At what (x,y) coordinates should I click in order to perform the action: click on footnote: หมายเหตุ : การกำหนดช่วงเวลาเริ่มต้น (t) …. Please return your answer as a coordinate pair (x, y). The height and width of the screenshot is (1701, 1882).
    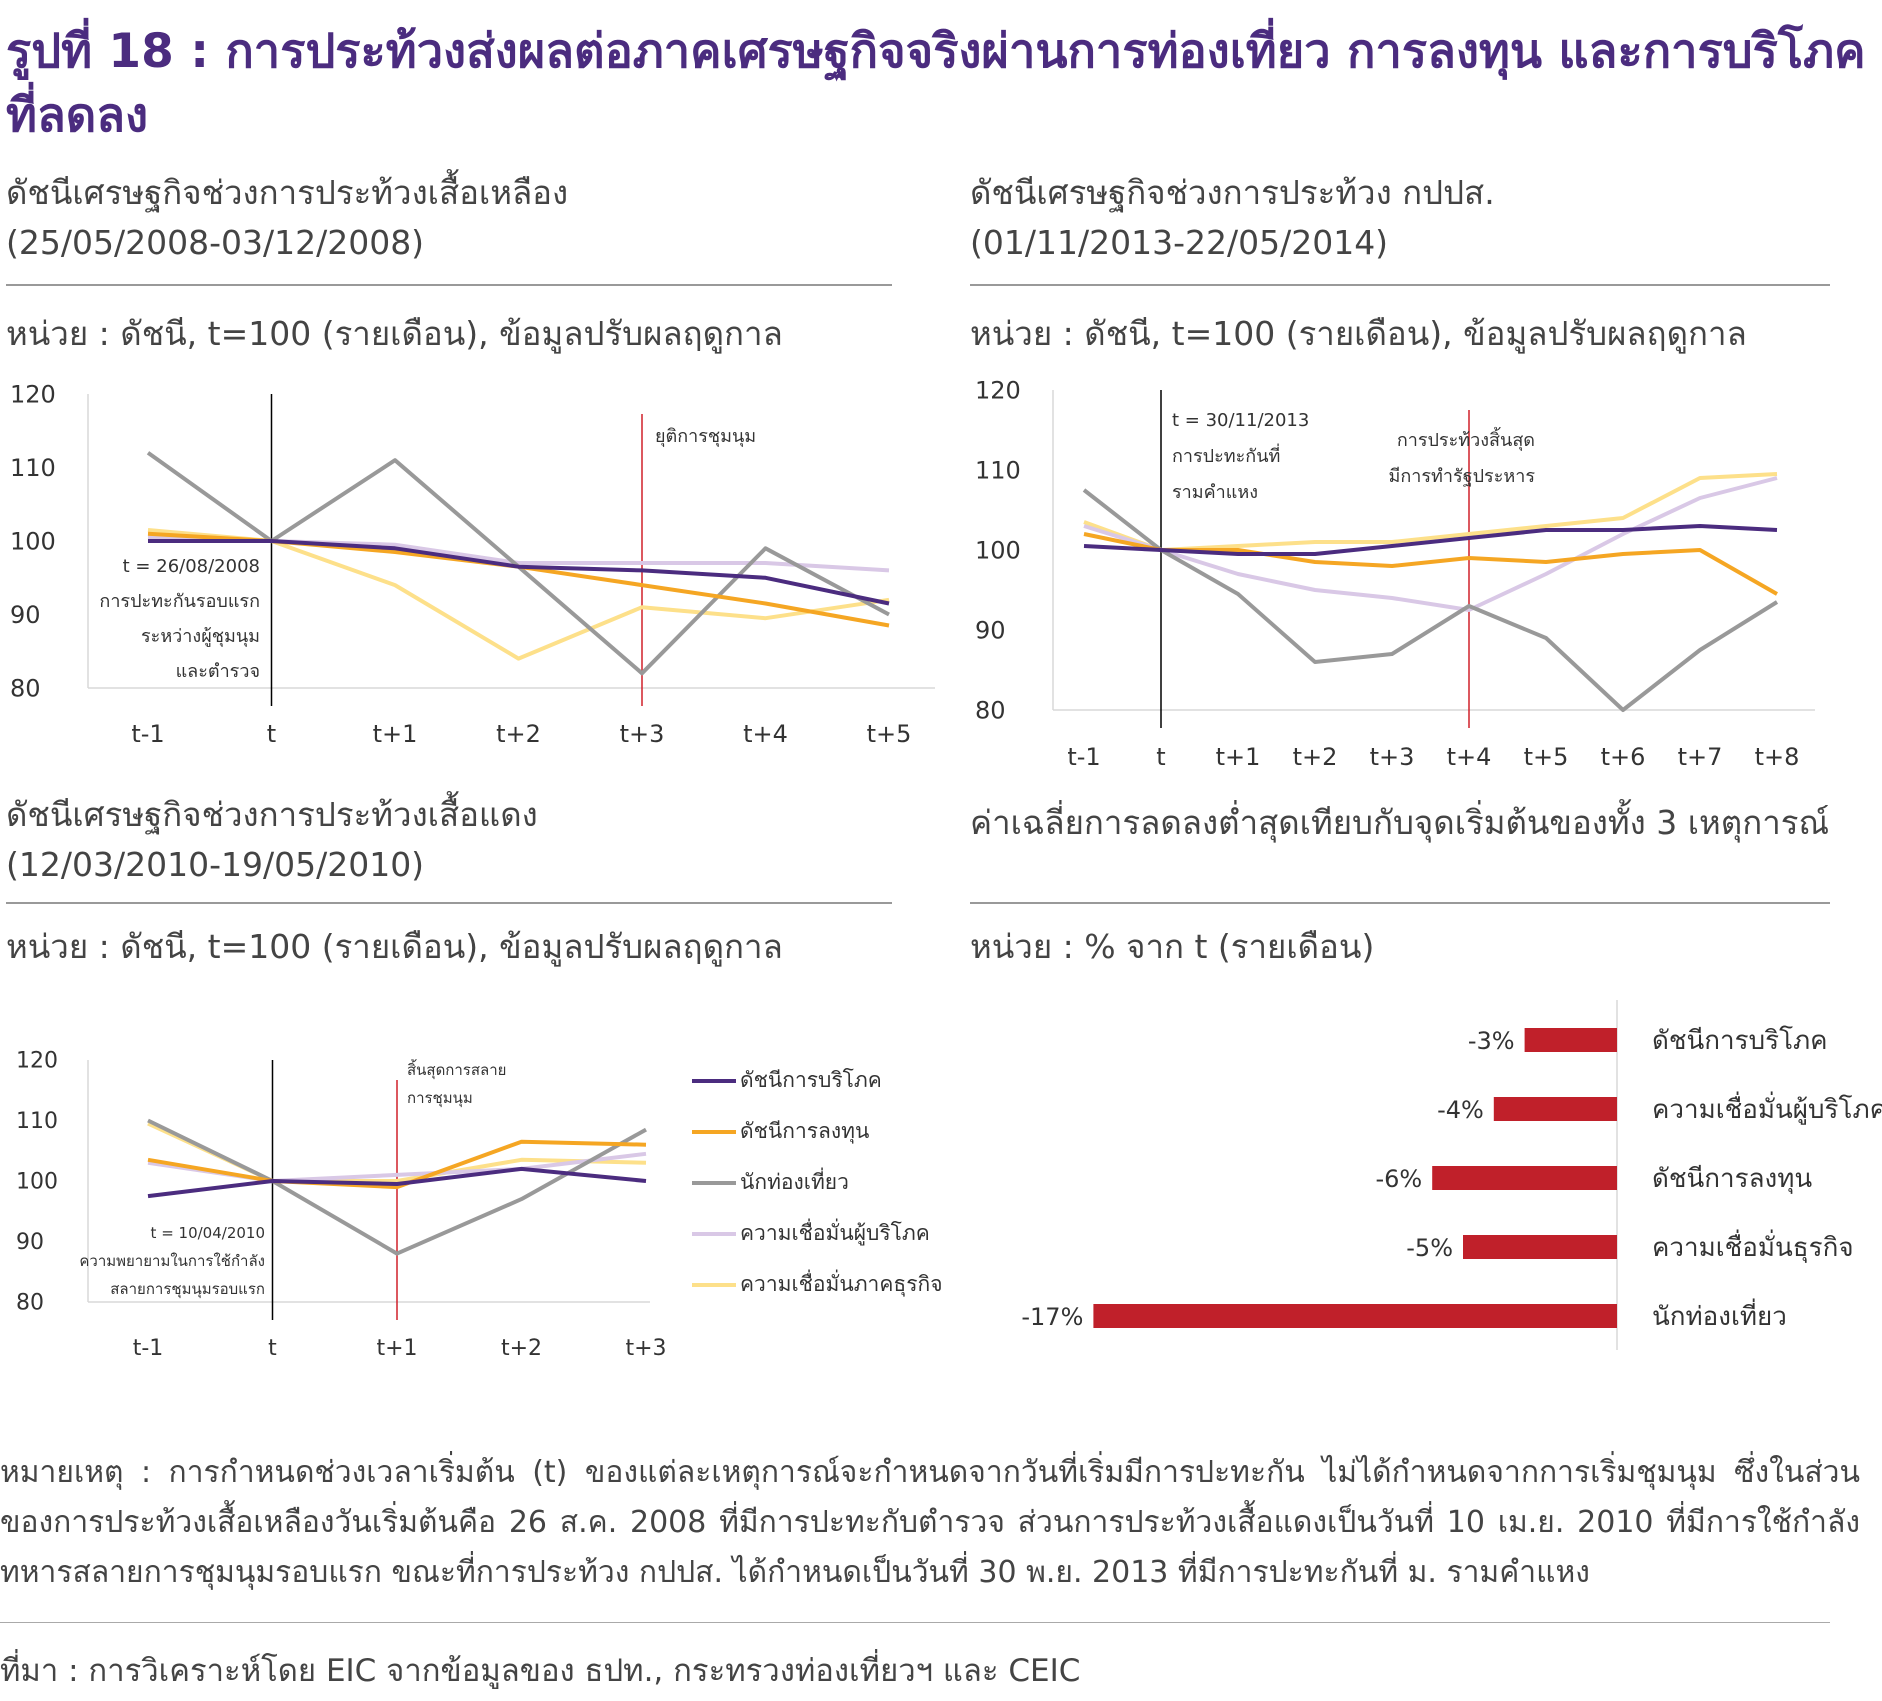
    Looking at the image, I should click on (930, 1522).